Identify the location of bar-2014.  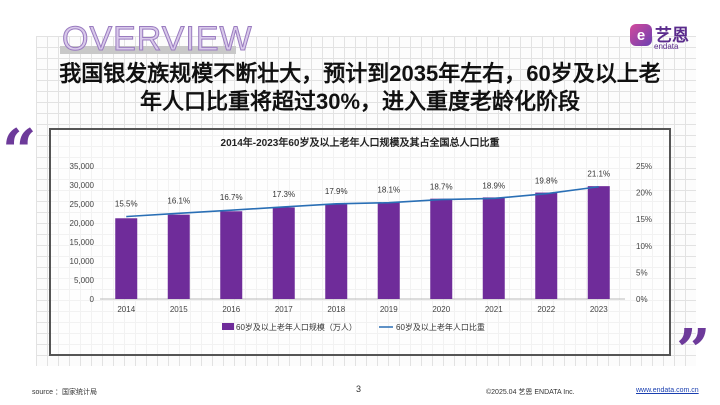
(126, 258).